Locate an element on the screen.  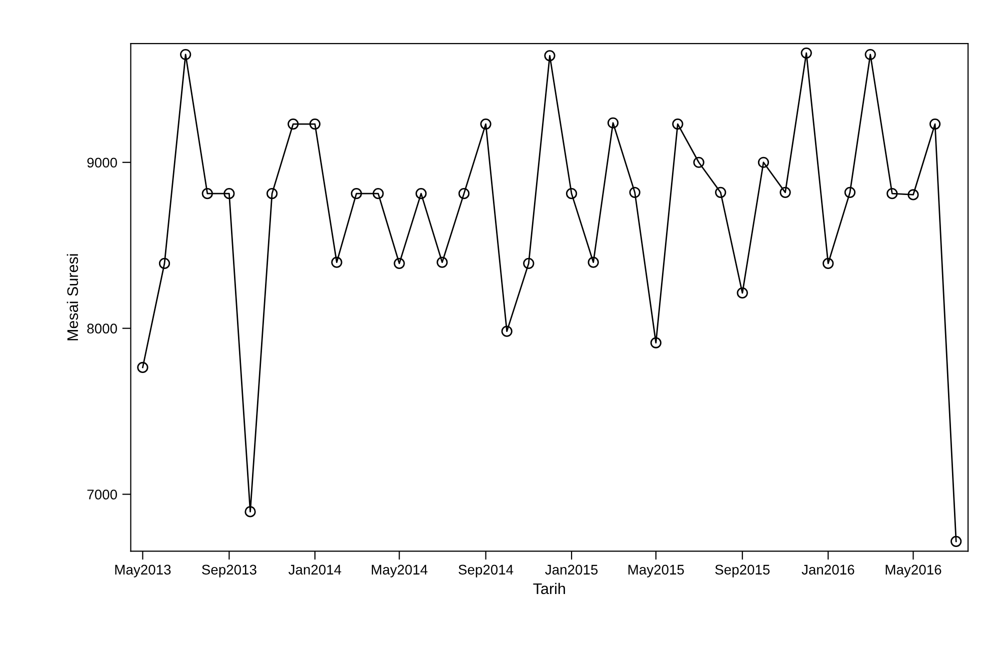
x-tick-label: Jan2016 is located at coordinates (828, 569).